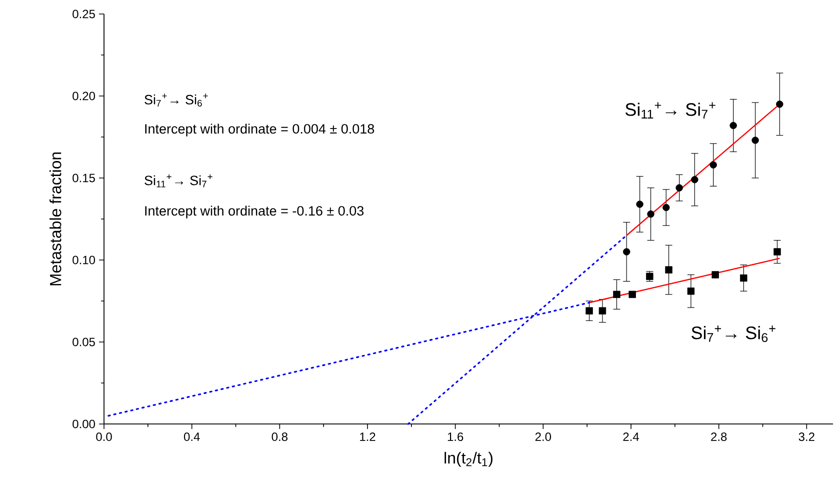 This screenshot has height=497, width=835. Describe the element at coordinates (734, 334) in the screenshot. I see `series-label: Si$_{7}$$^{+}$→ Si$_{6}$+` at that location.